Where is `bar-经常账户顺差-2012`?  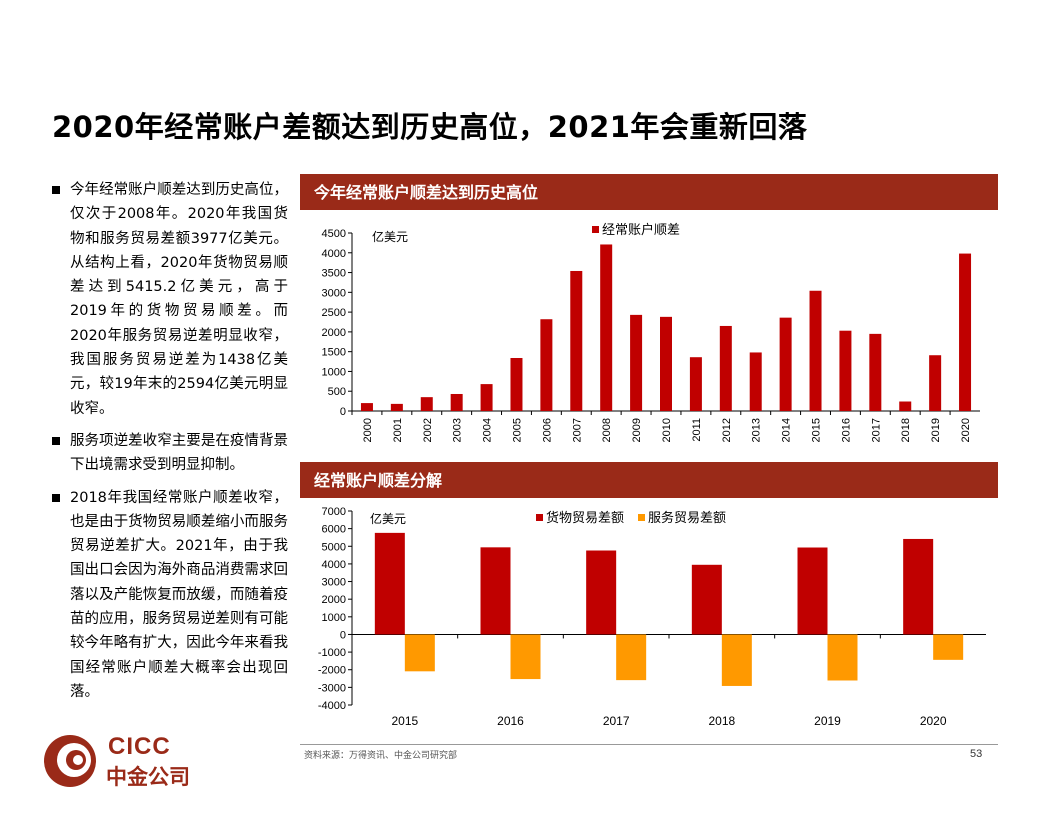 bar-经常账户顺差-2012 is located at coordinates (725, 368).